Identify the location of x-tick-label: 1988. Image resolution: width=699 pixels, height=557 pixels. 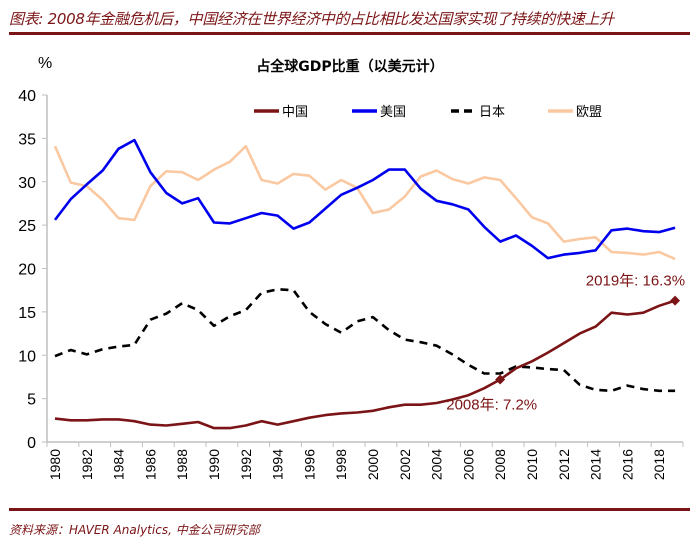
(182, 464).